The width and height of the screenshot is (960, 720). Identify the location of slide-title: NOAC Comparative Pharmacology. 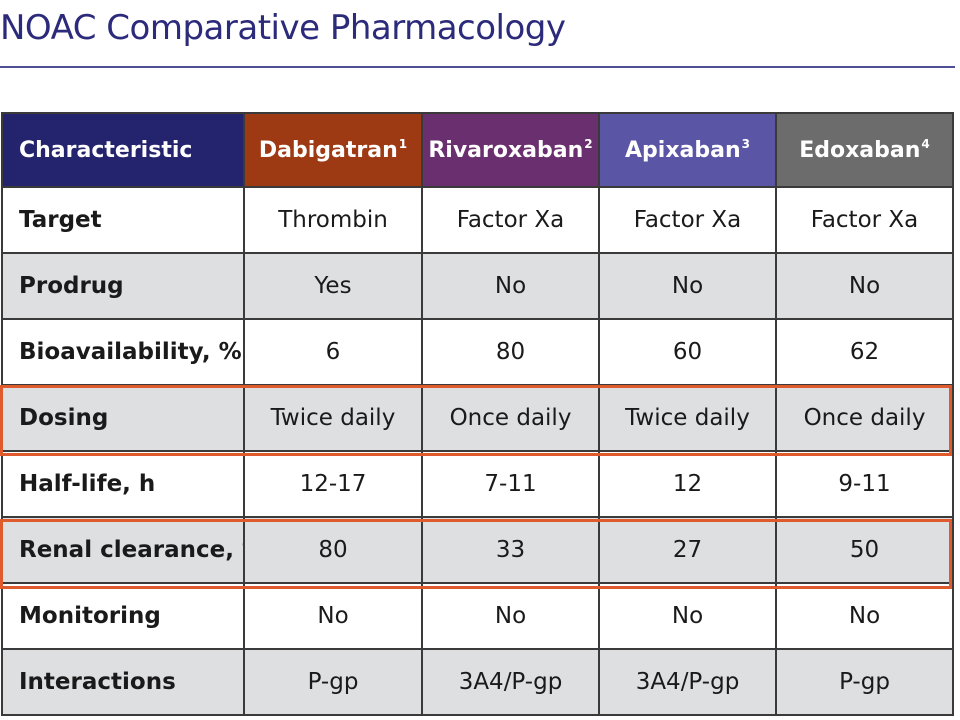
(283, 28).